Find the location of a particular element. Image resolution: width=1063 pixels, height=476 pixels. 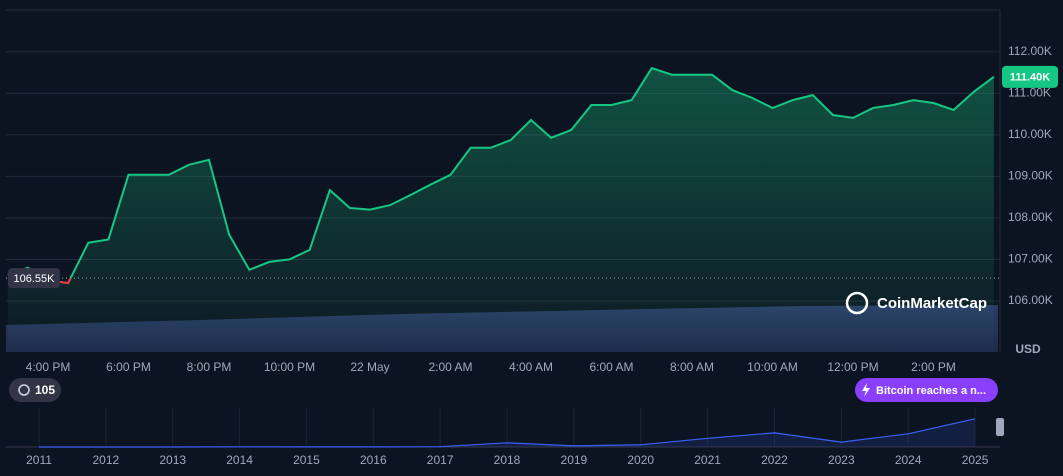

brand: CoinMarketCap is located at coordinates (916, 303).